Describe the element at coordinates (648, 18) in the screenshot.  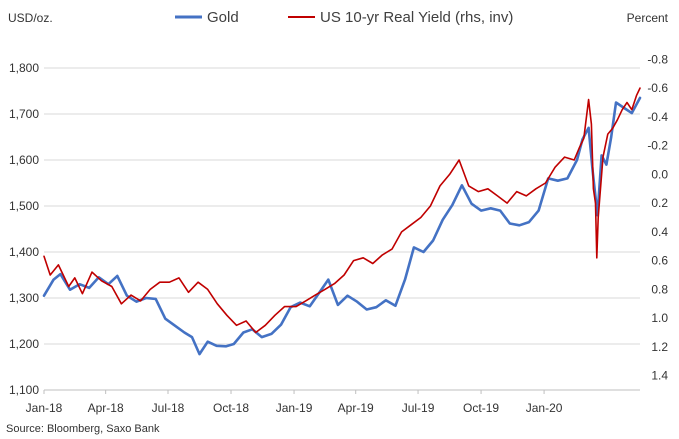
I see `right-axis-label: Percent` at that location.